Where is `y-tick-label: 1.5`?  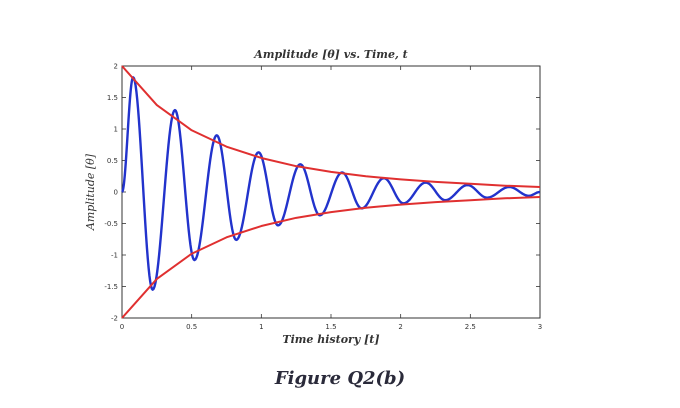 y-tick-label: 1.5 is located at coordinates (112, 98).